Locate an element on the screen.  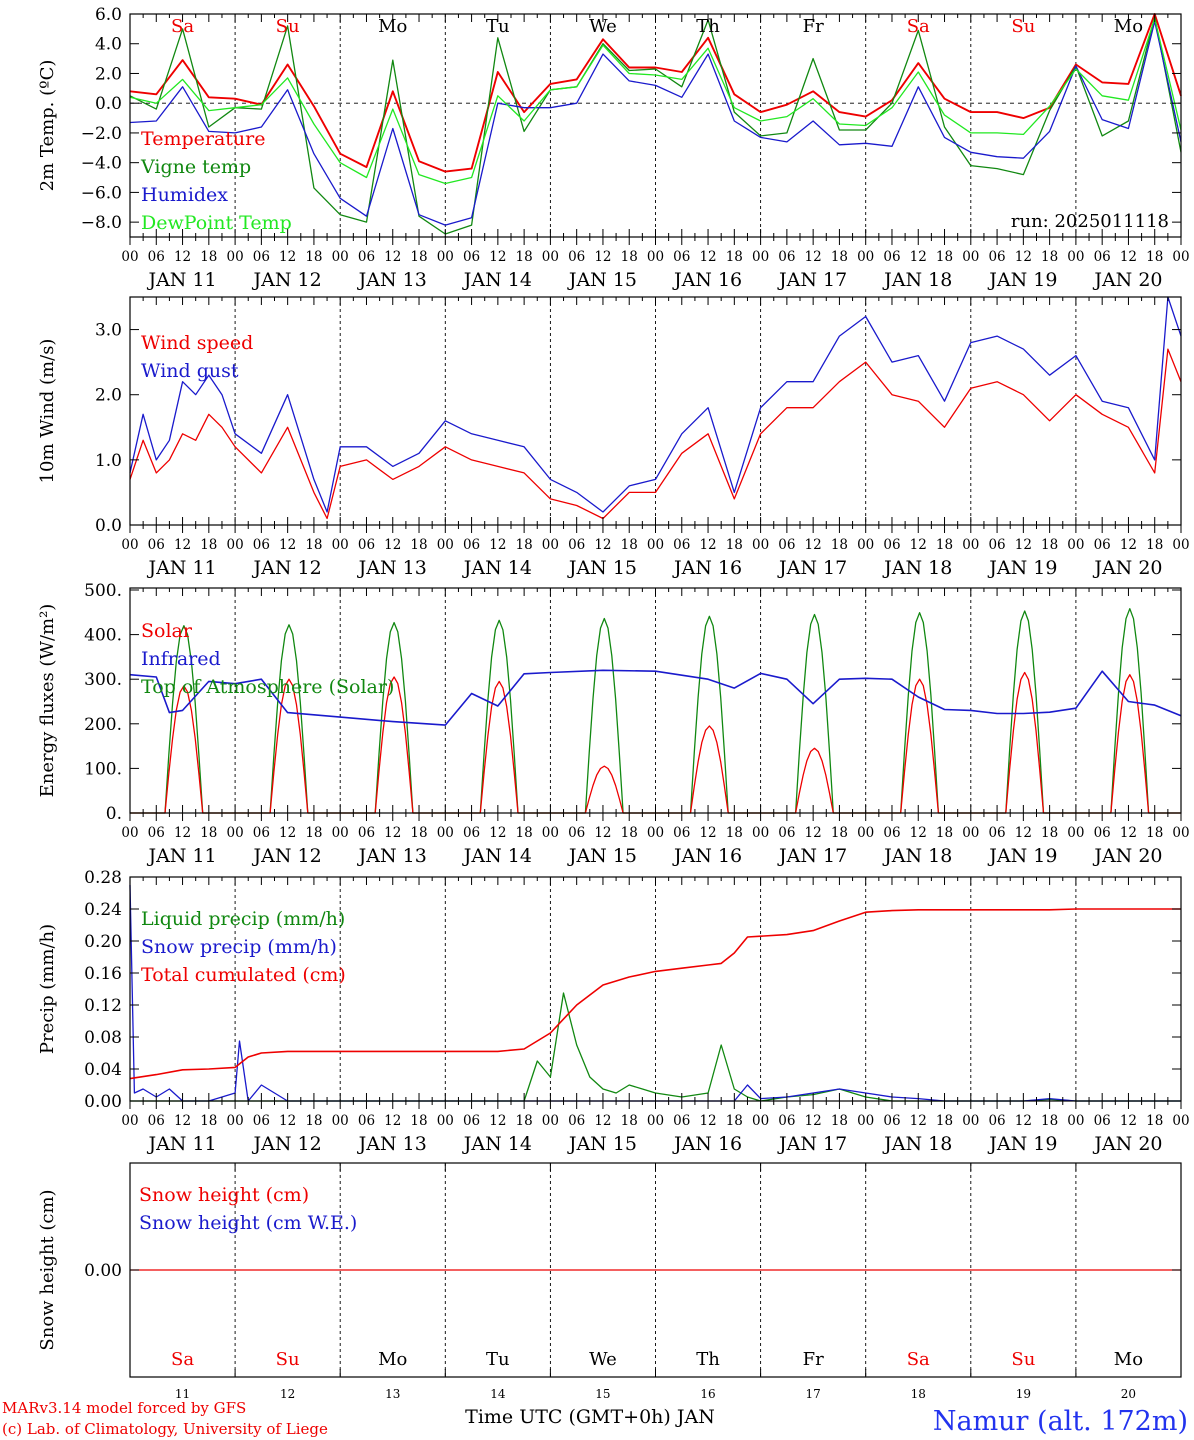
series-line-total-cumulated-cm- is located at coordinates (655, 994).